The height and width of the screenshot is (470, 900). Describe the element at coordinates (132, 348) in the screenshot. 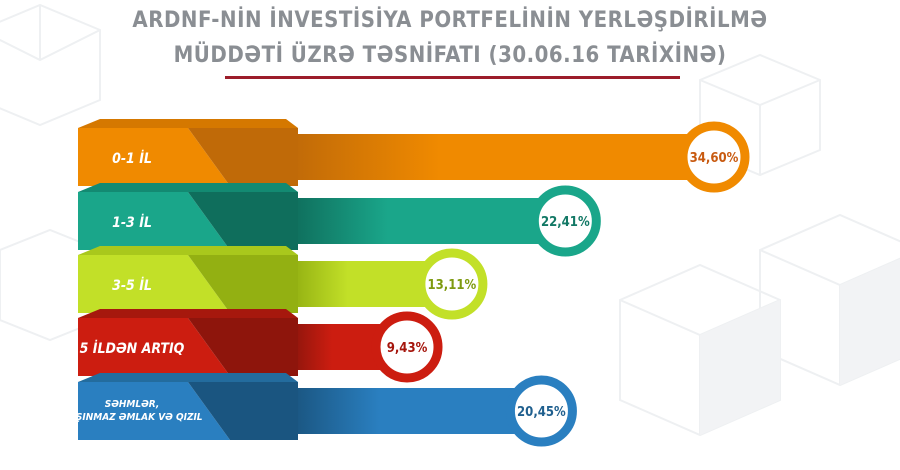

I see `category-label: 5 İLDƏN ARTIQ` at that location.